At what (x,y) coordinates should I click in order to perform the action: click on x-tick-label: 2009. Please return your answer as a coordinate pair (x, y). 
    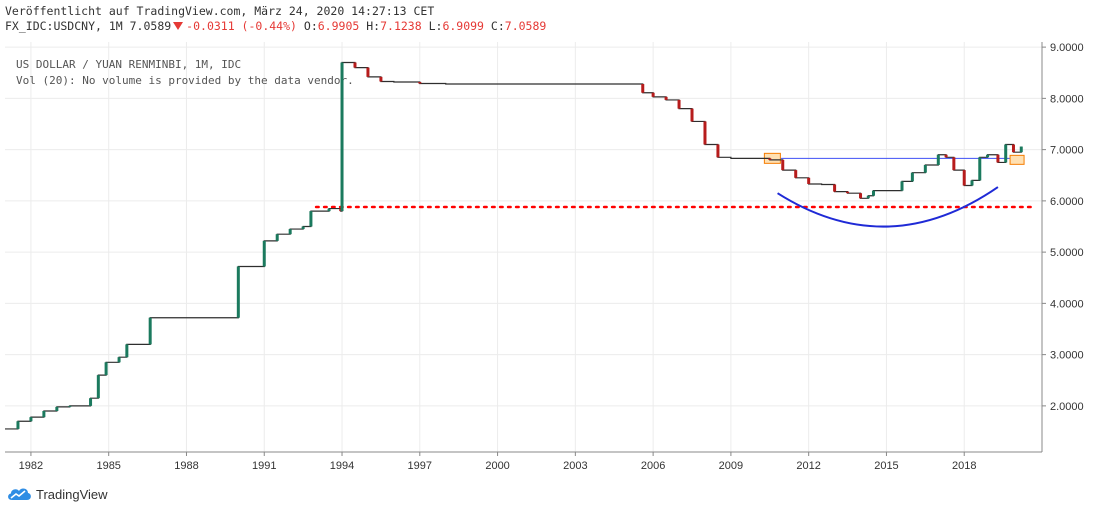
    Looking at the image, I should click on (731, 466).